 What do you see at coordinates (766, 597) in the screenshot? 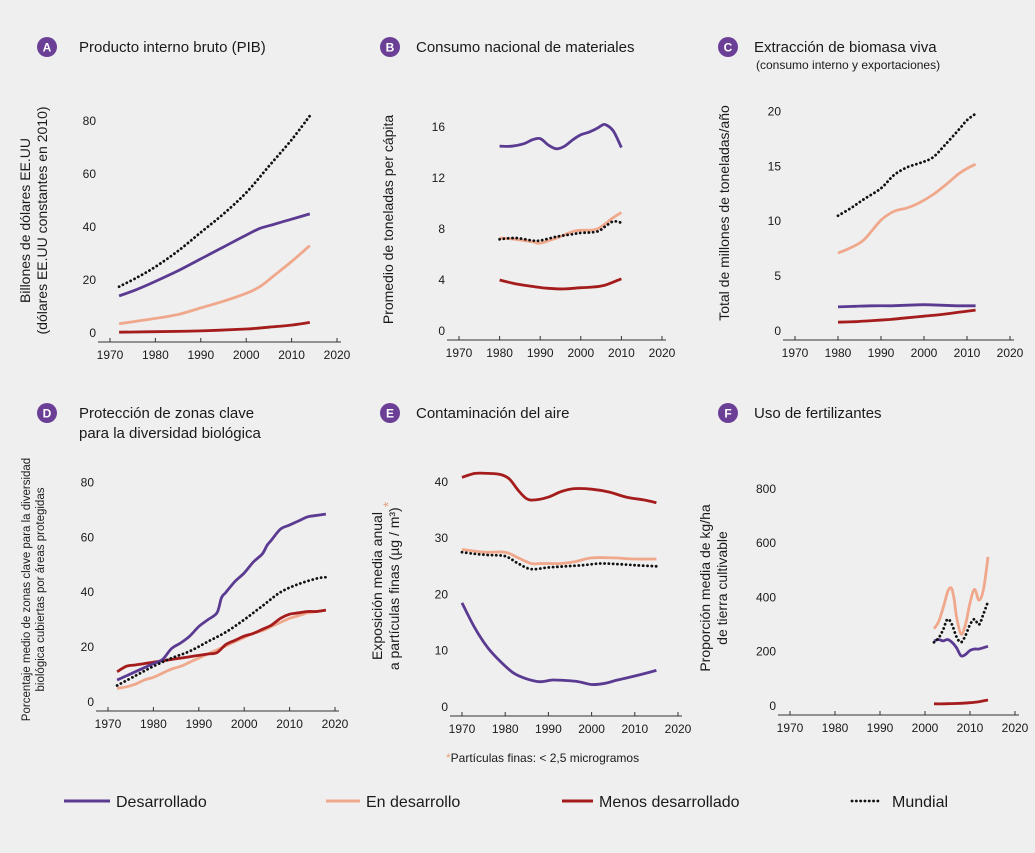
I see `y-tick-label: 400` at bounding box center [766, 597].